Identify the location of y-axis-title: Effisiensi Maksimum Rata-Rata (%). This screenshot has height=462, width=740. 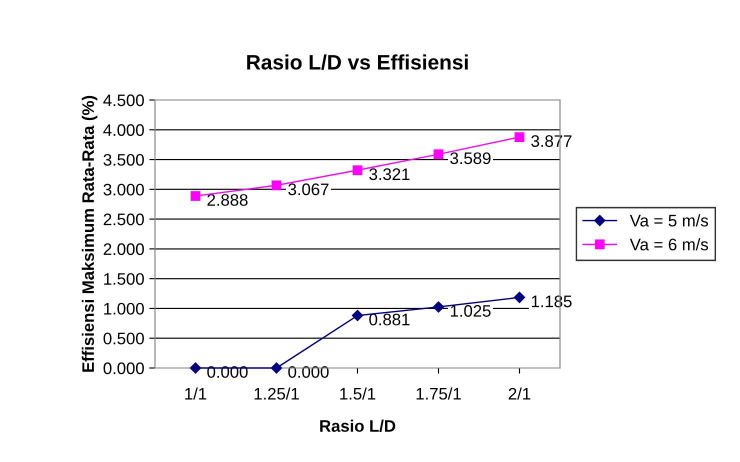
(90, 234).